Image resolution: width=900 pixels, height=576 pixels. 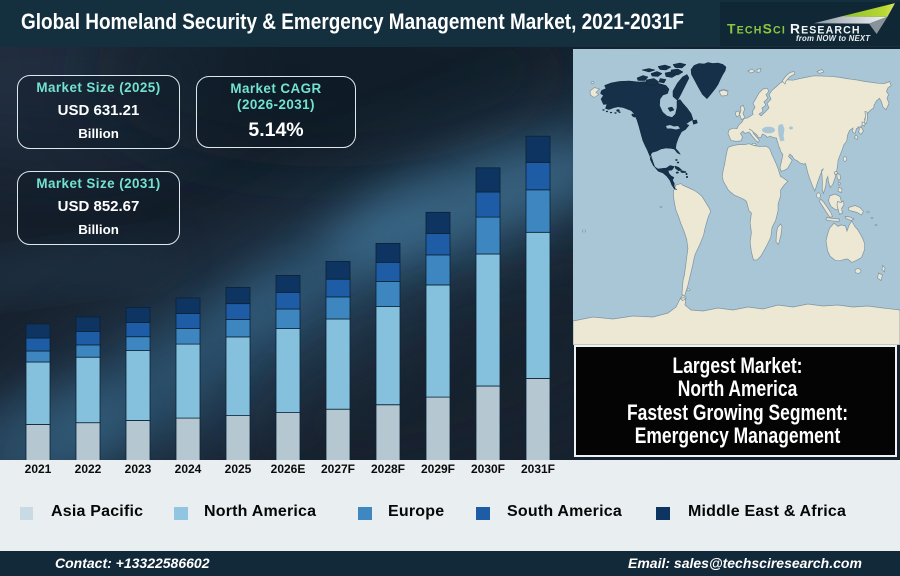 I want to click on svg-text: TECHSCI, so click(x=756, y=29).